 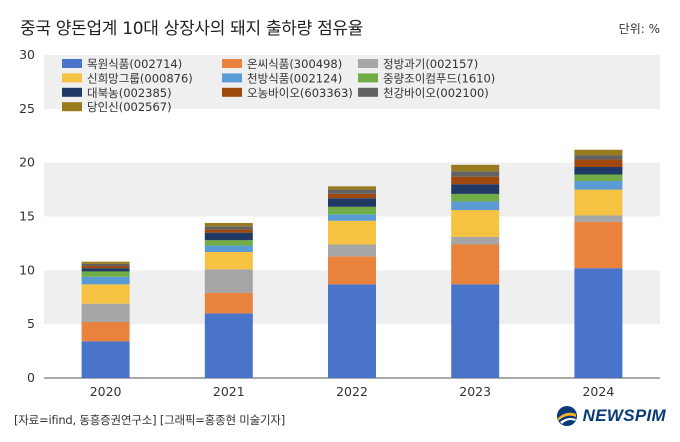 I want to click on y-tick-label: 5, so click(x=31, y=323).